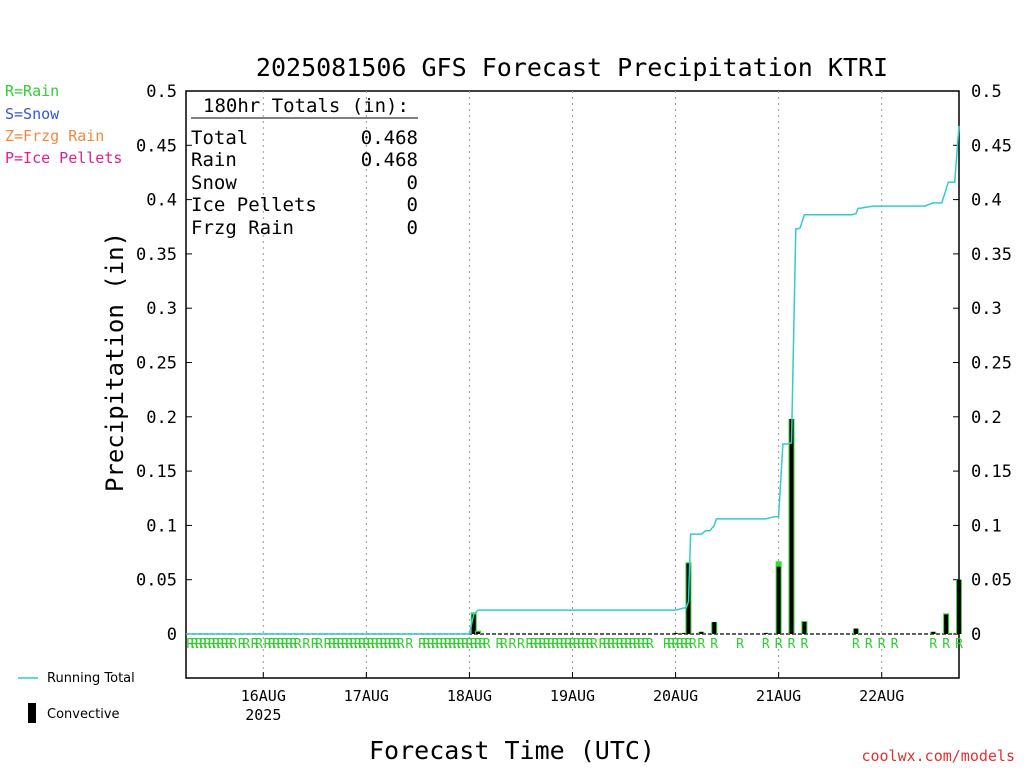 Image resolution: width=1024 pixels, height=768 pixels. What do you see at coordinates (991, 472) in the screenshot?
I see `y-tick-label-right: 0.15` at bounding box center [991, 472].